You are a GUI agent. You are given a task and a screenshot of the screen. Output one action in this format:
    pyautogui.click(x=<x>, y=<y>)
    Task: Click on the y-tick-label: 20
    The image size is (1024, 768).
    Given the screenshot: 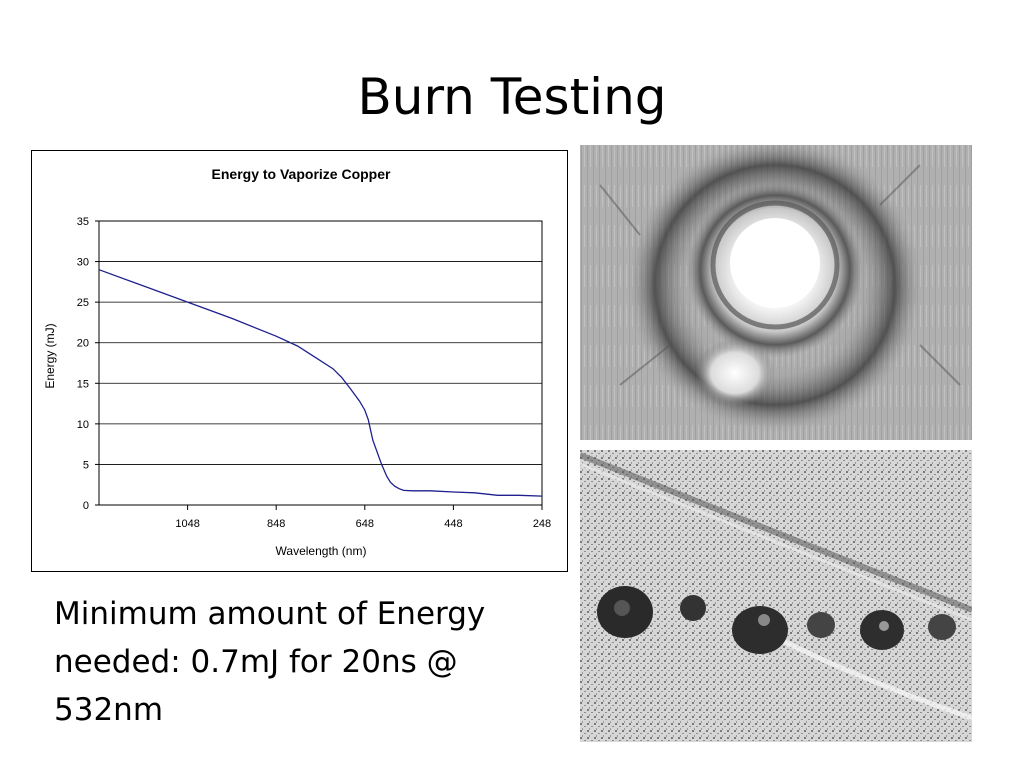 What is the action you would take?
    pyautogui.click(x=83, y=344)
    